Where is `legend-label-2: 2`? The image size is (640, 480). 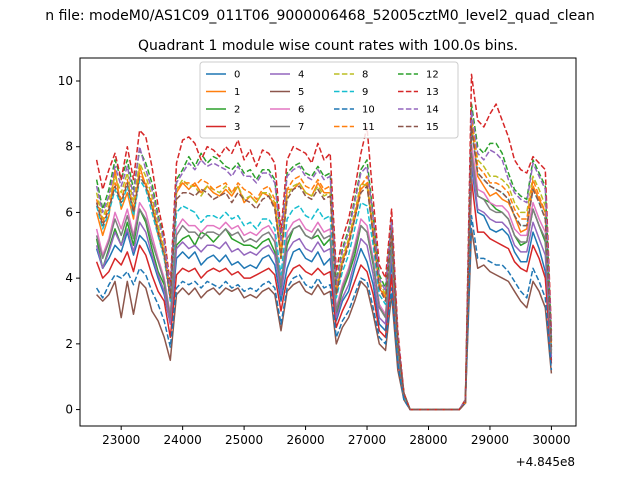 legend-label-2: 2 is located at coordinates (237, 110).